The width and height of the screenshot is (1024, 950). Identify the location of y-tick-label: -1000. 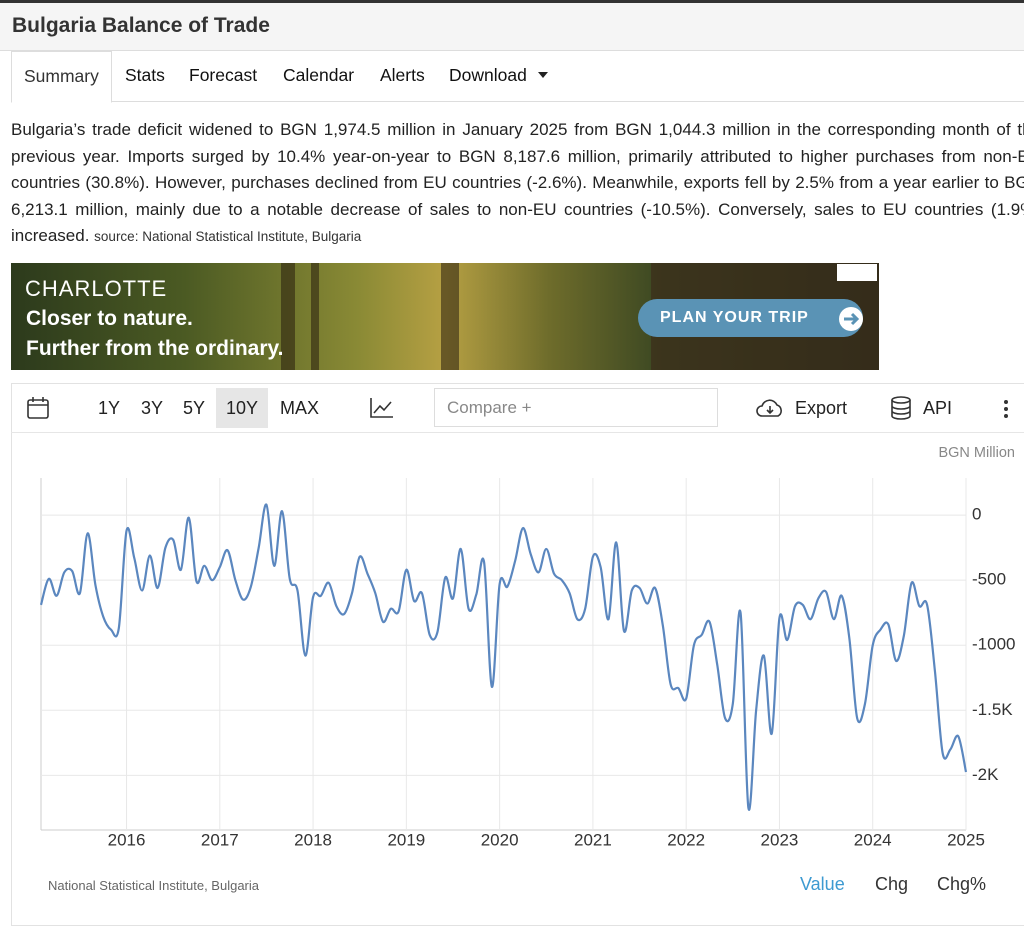
(993, 644).